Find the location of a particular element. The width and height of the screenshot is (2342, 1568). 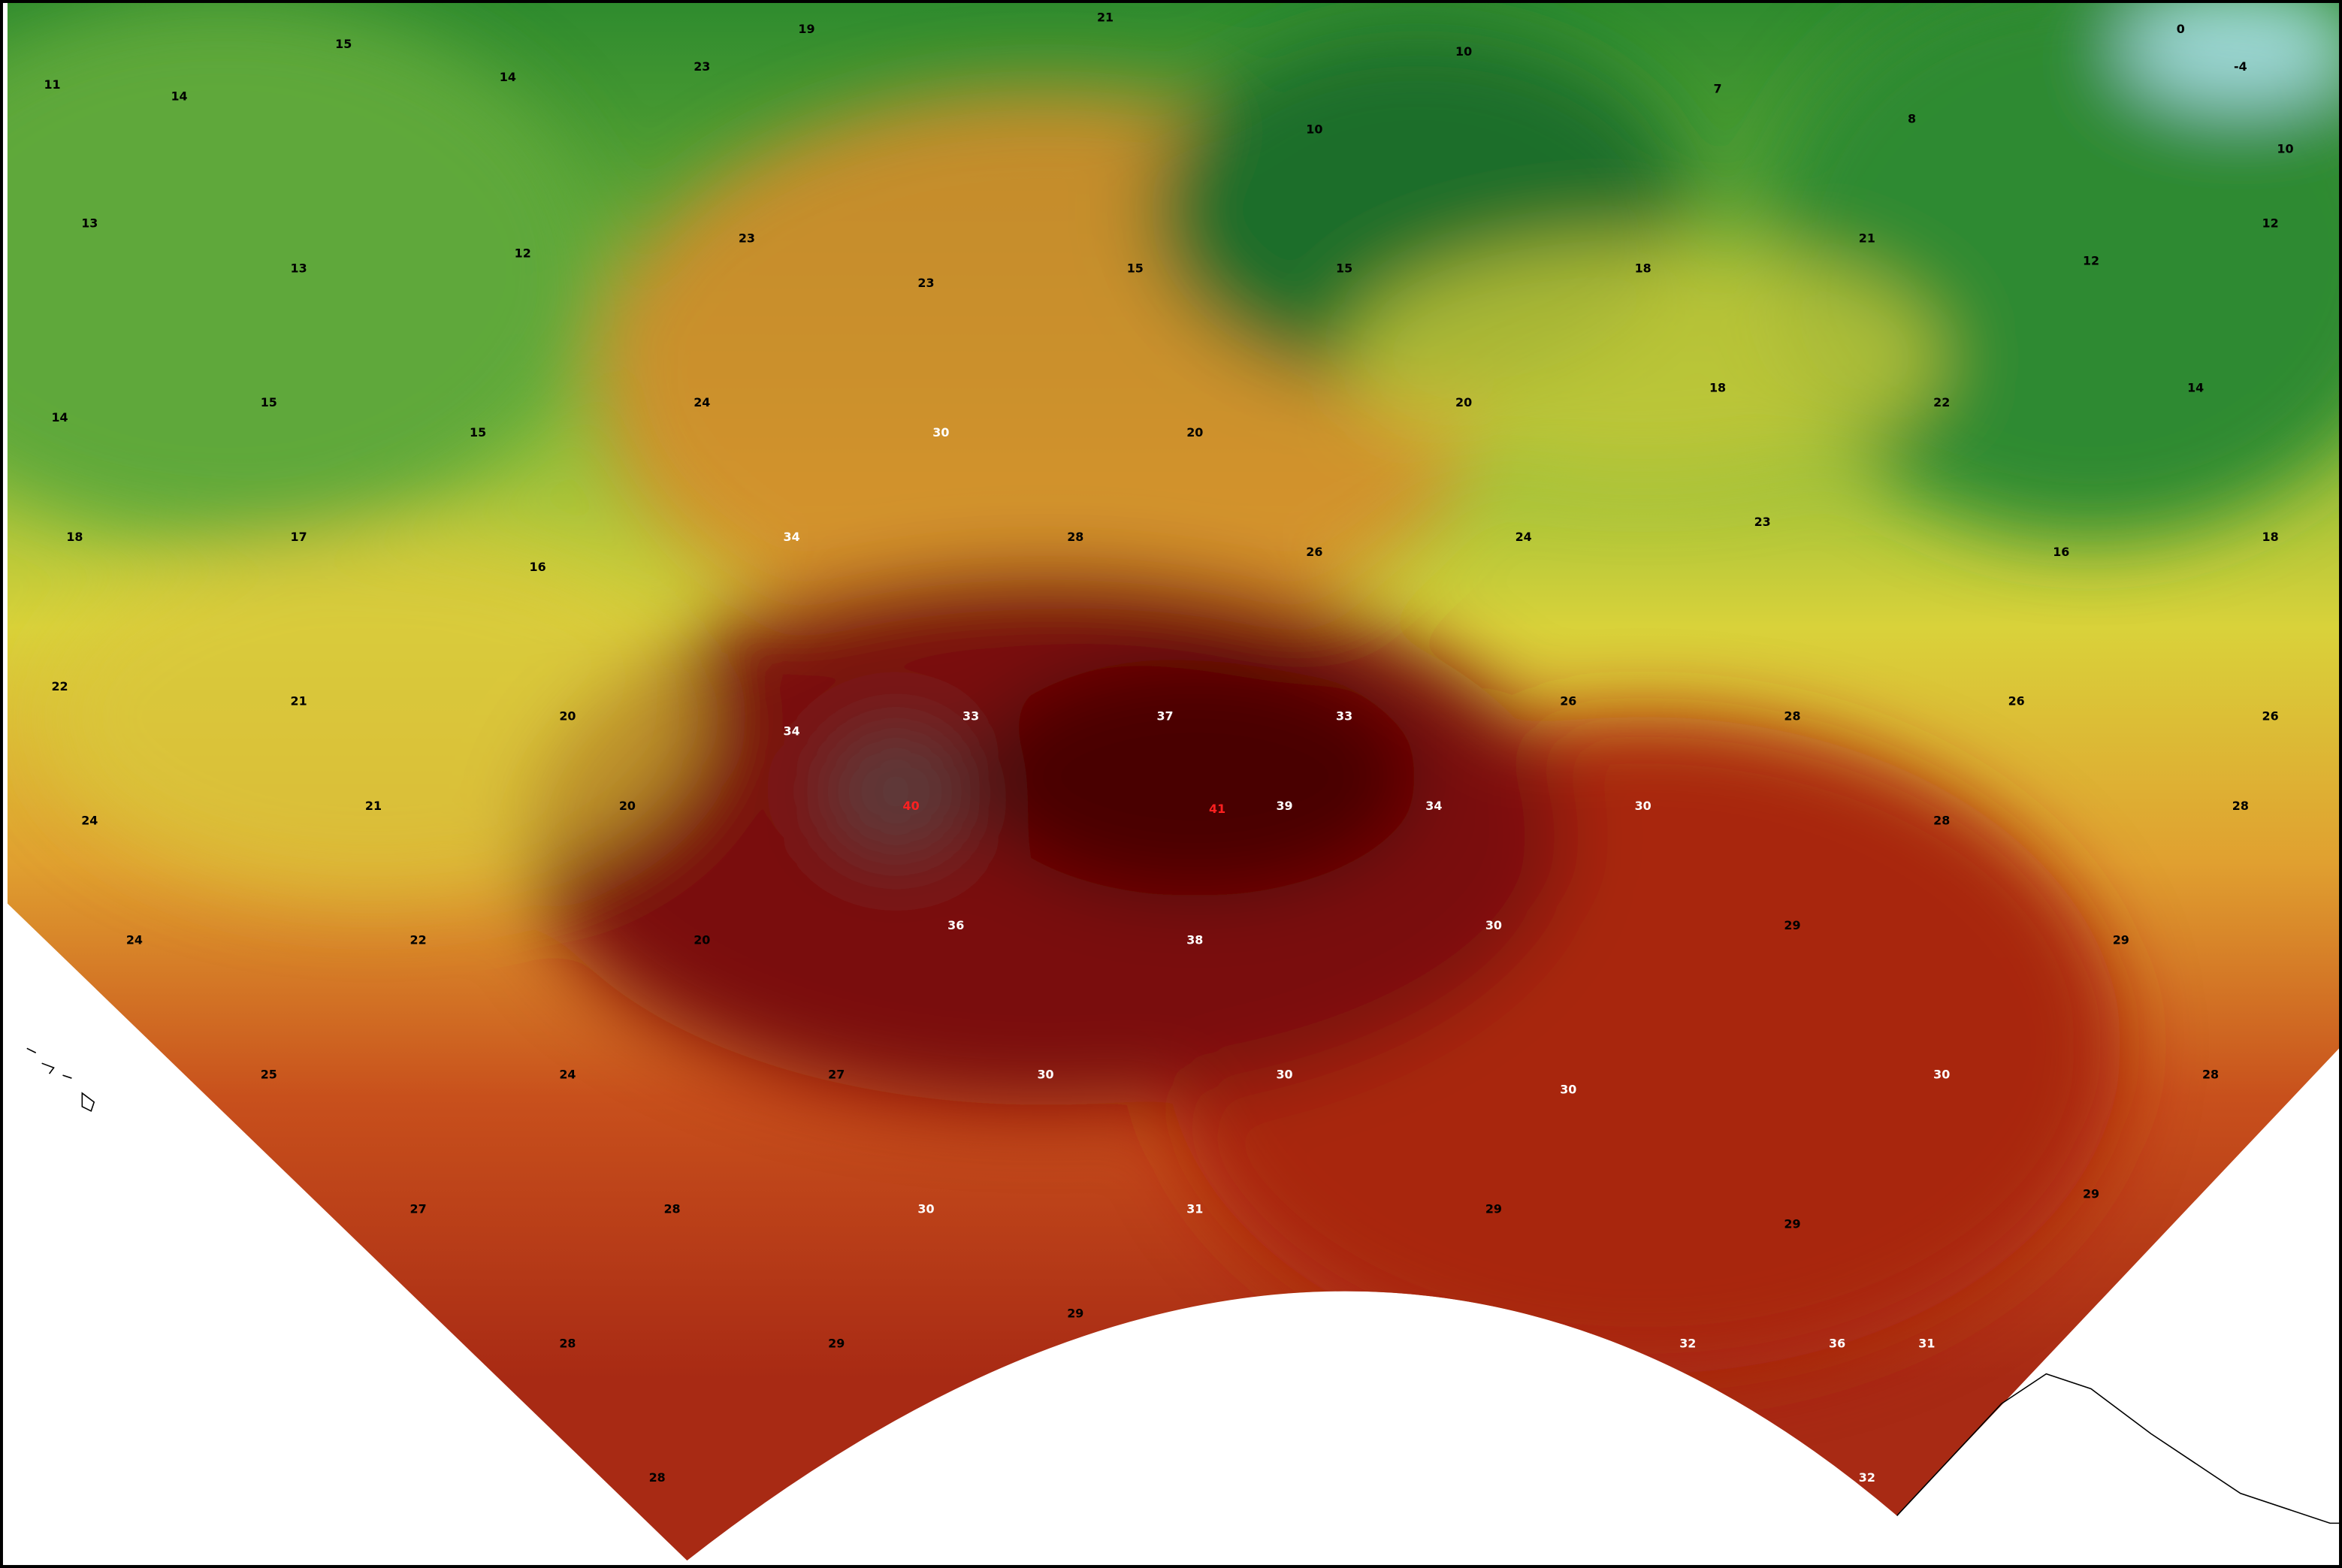

temperature-label: 8 is located at coordinates (1912, 119).